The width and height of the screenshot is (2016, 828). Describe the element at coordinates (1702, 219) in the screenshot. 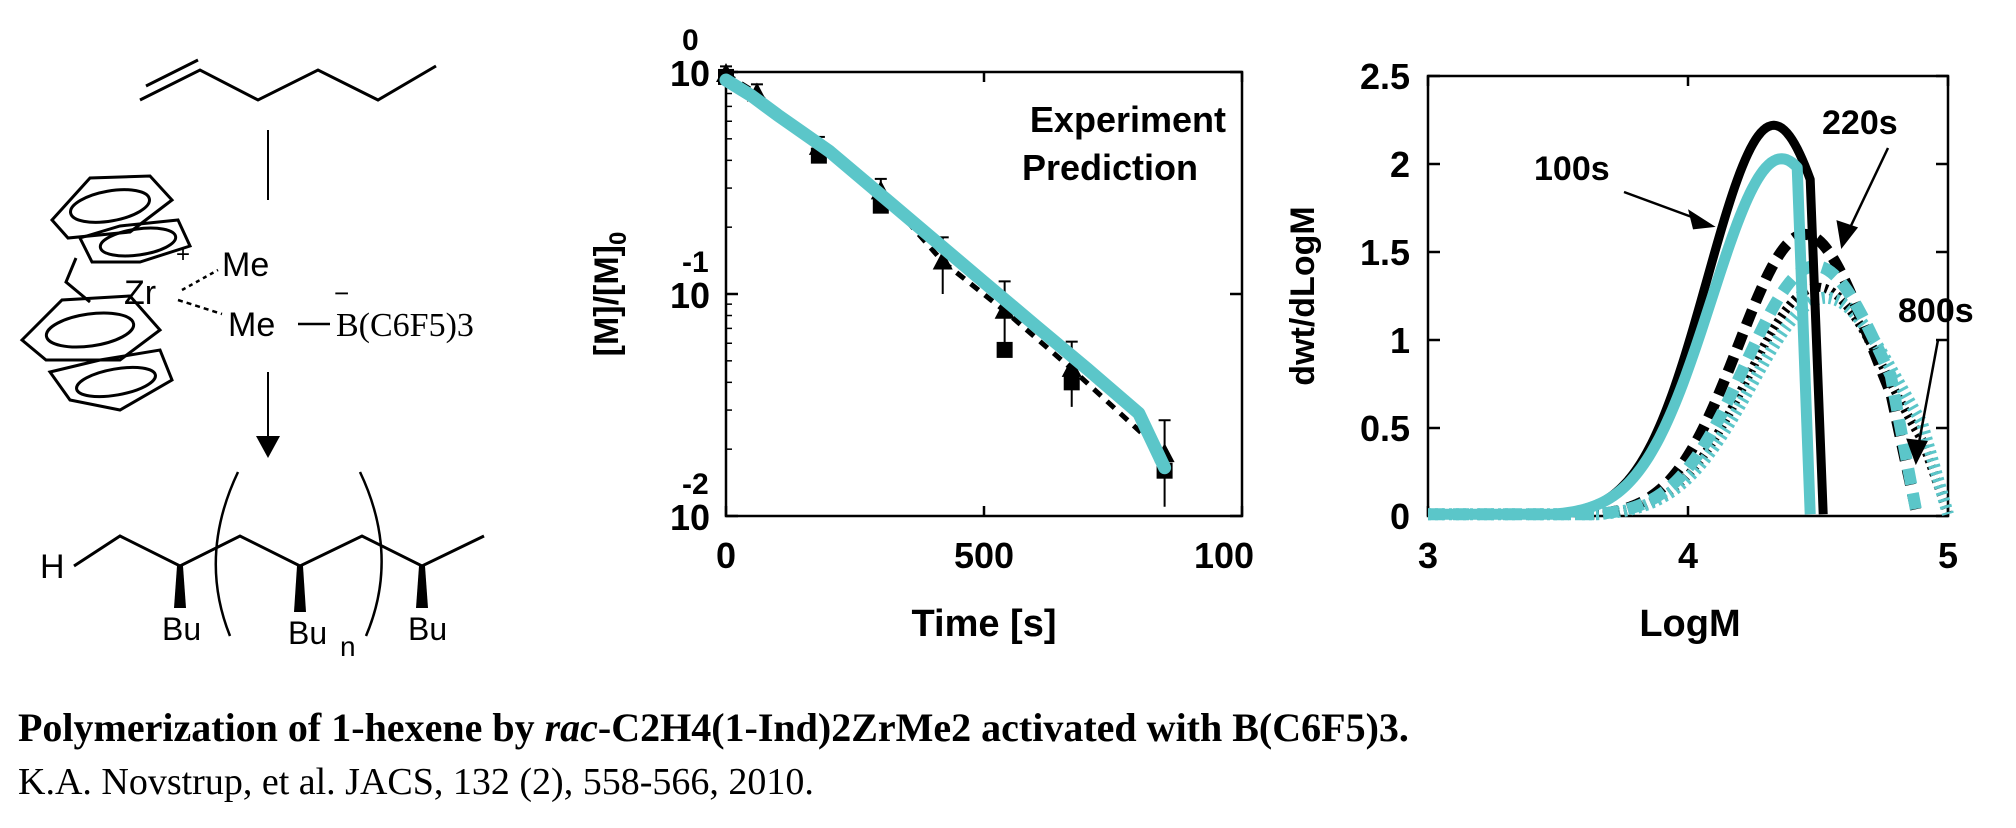

I see `arrow-100s-head` at that location.